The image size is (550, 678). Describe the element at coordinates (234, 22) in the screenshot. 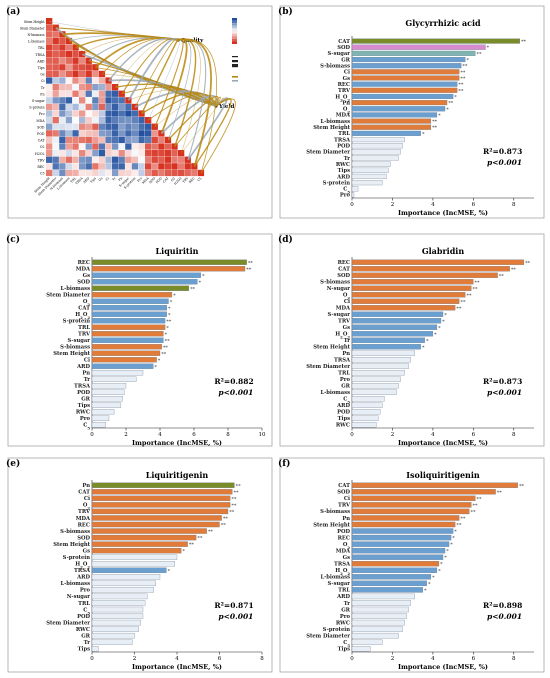

I see `colorbar-step` at that location.